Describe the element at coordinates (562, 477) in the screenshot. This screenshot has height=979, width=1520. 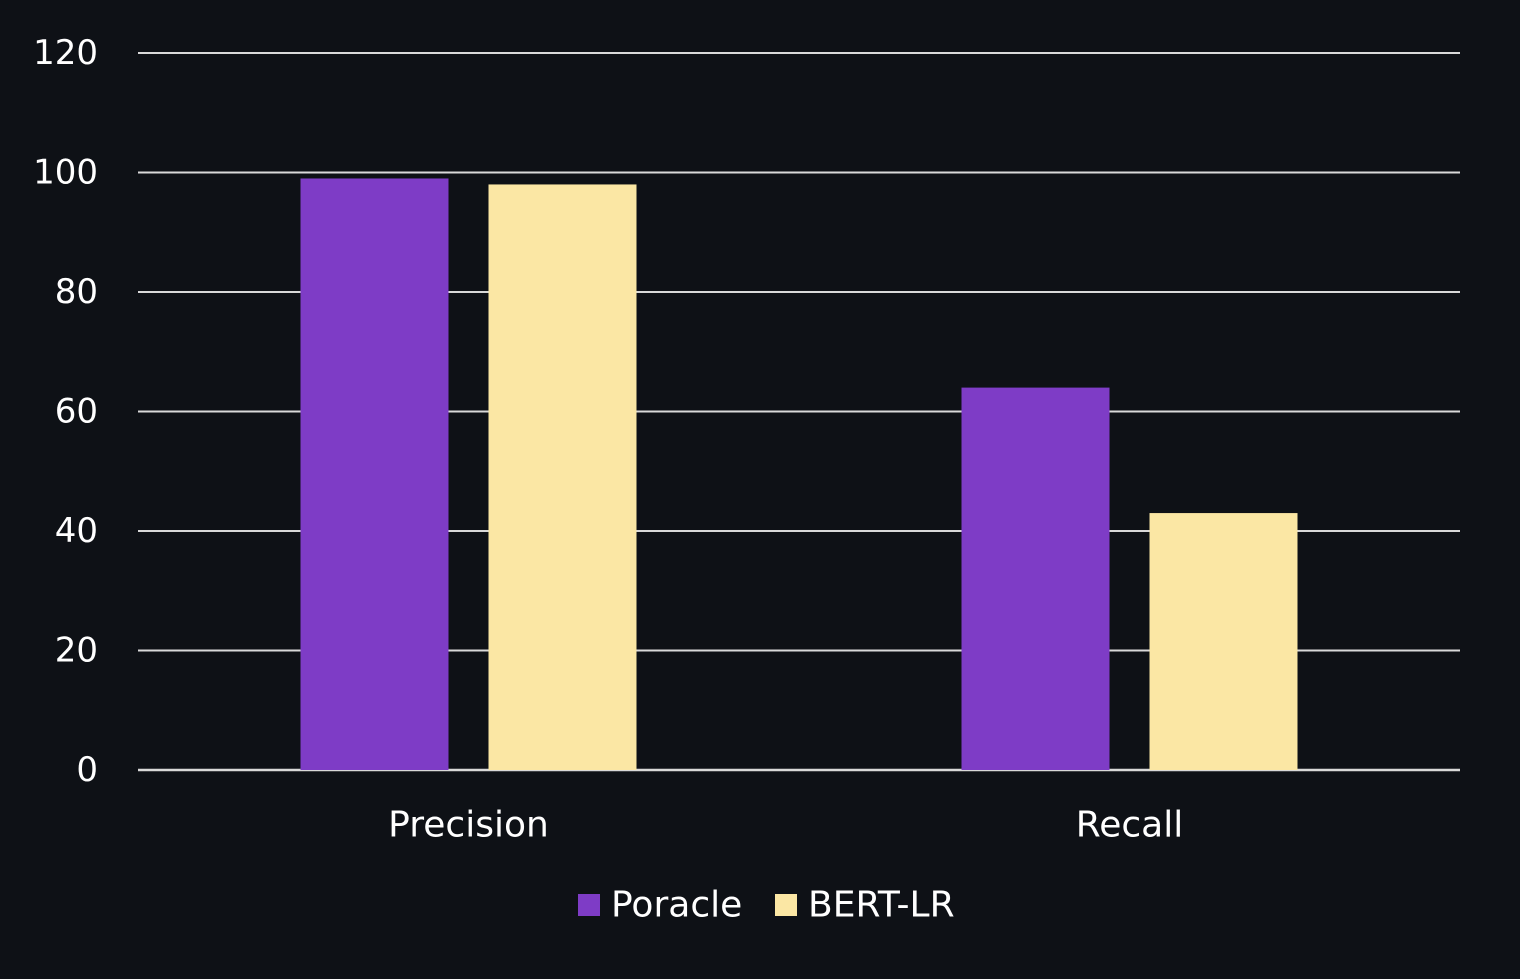
I see `bar-bert-lr-precision` at that location.